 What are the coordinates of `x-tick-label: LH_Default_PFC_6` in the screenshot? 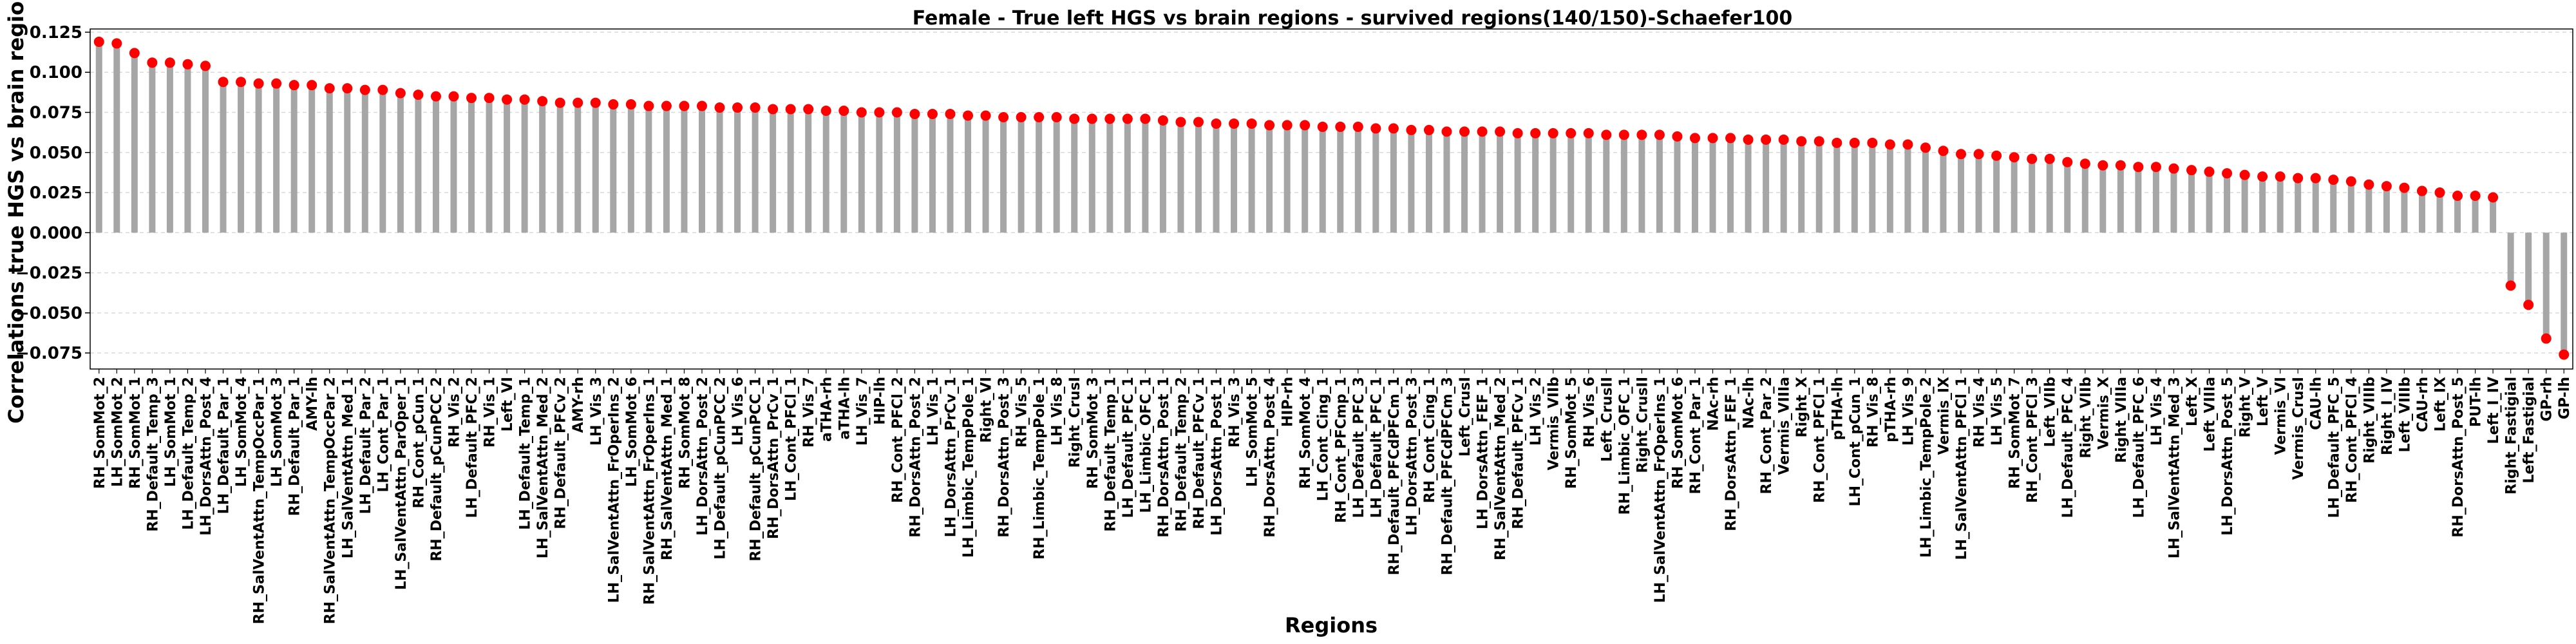 It's located at (2139, 447).